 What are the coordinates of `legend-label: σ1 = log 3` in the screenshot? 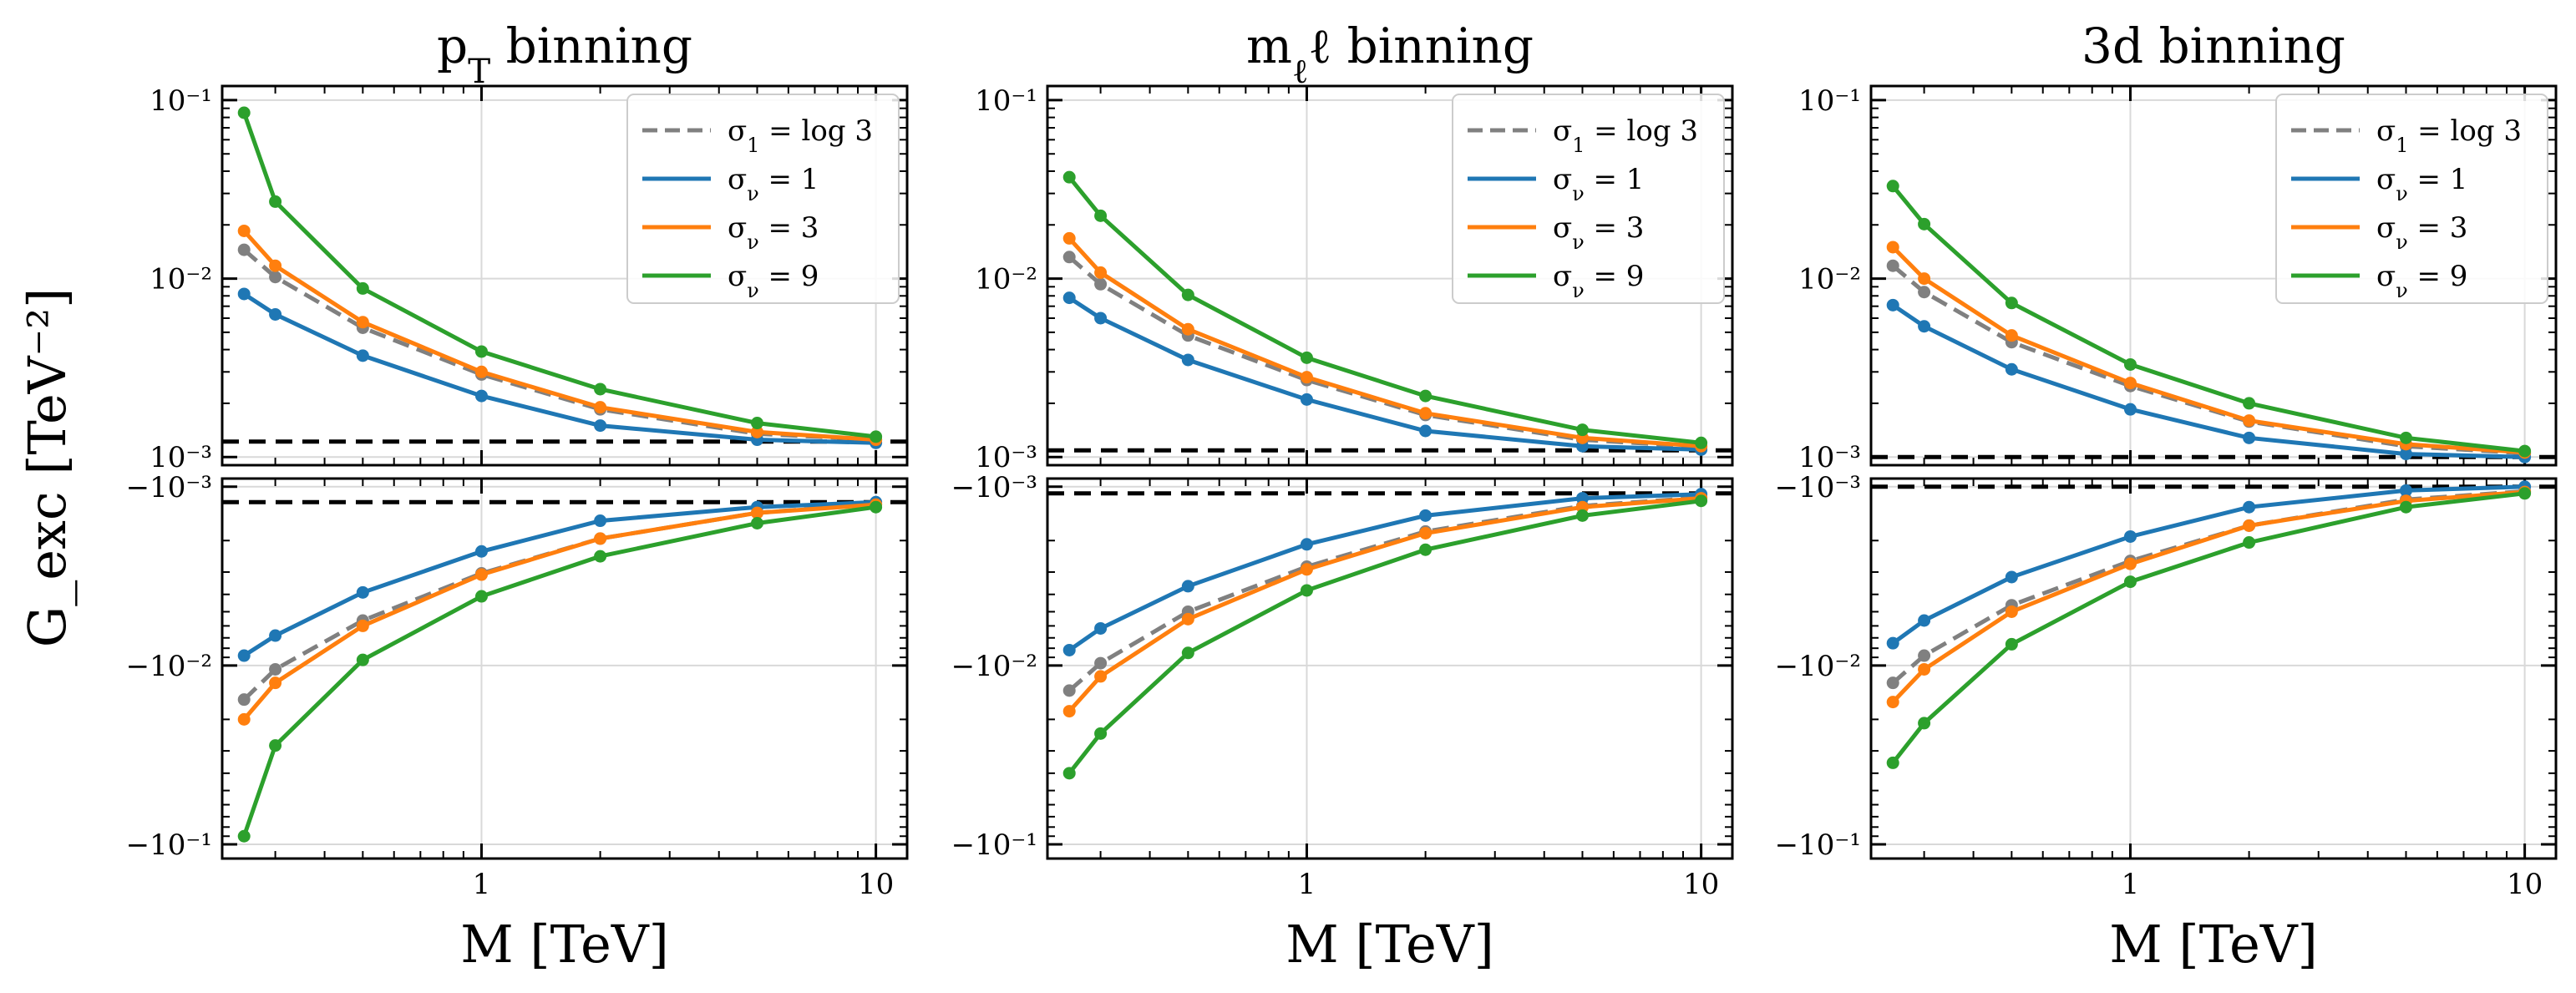 It's located at (2449, 135).